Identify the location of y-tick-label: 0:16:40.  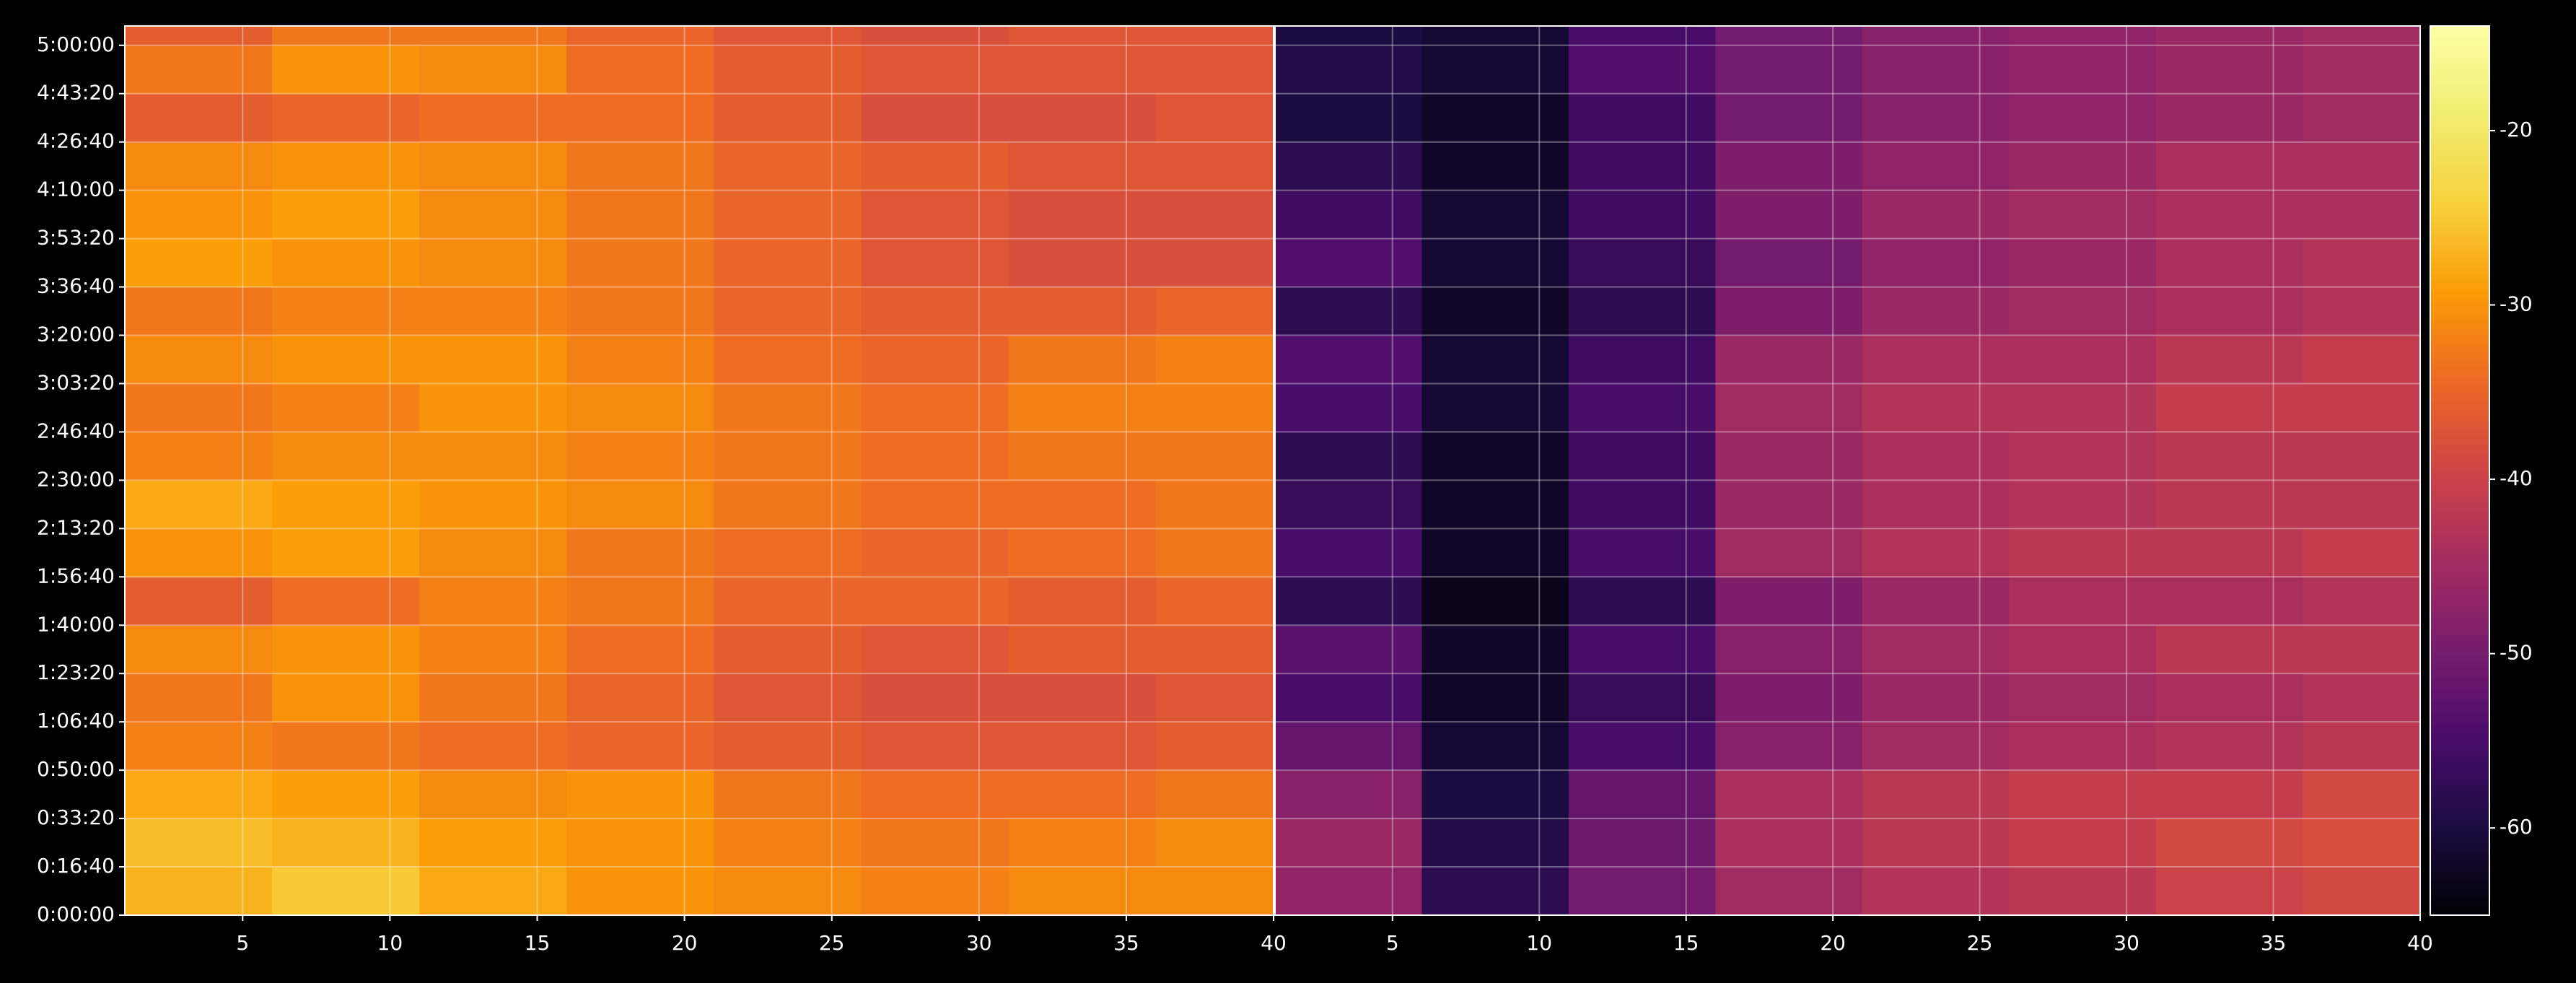
(76, 866).